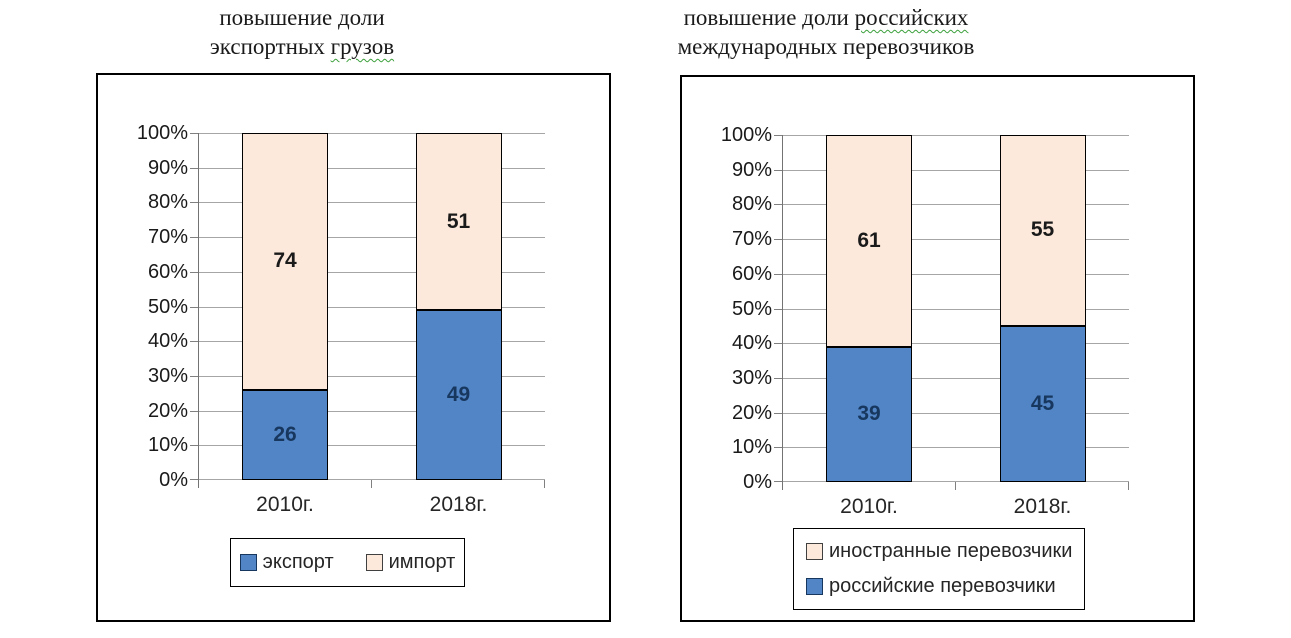 This screenshot has width=1291, height=638. I want to click on left-chart-title: повышение доли экспортных грузов, so click(302, 32).